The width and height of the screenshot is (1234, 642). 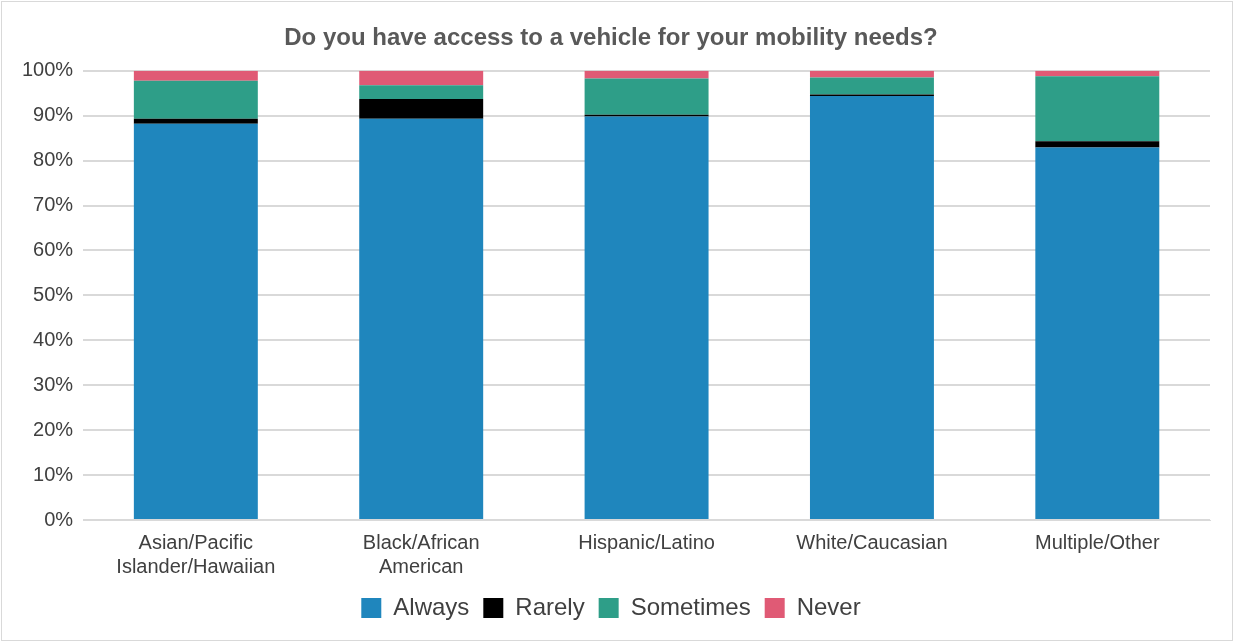 What do you see at coordinates (53, 249) in the screenshot?
I see `y-tick-label: 60%` at bounding box center [53, 249].